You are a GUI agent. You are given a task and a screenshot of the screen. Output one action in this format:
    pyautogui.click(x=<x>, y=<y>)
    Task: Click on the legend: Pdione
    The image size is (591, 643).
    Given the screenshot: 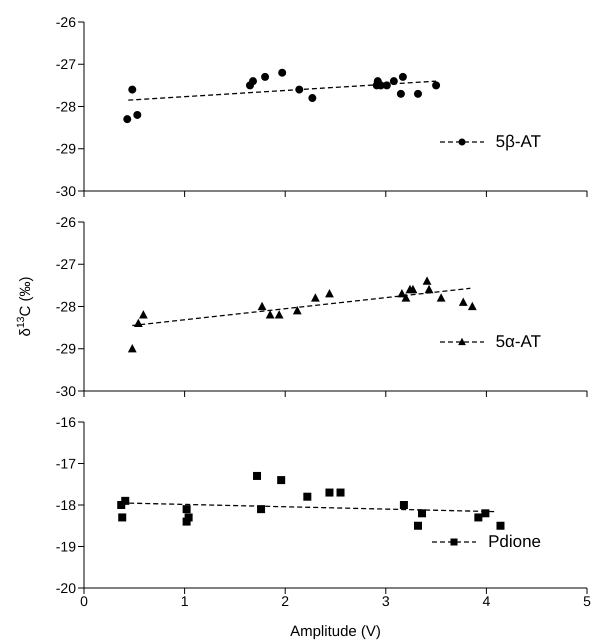 What is the action you would take?
    pyautogui.click(x=486, y=542)
    